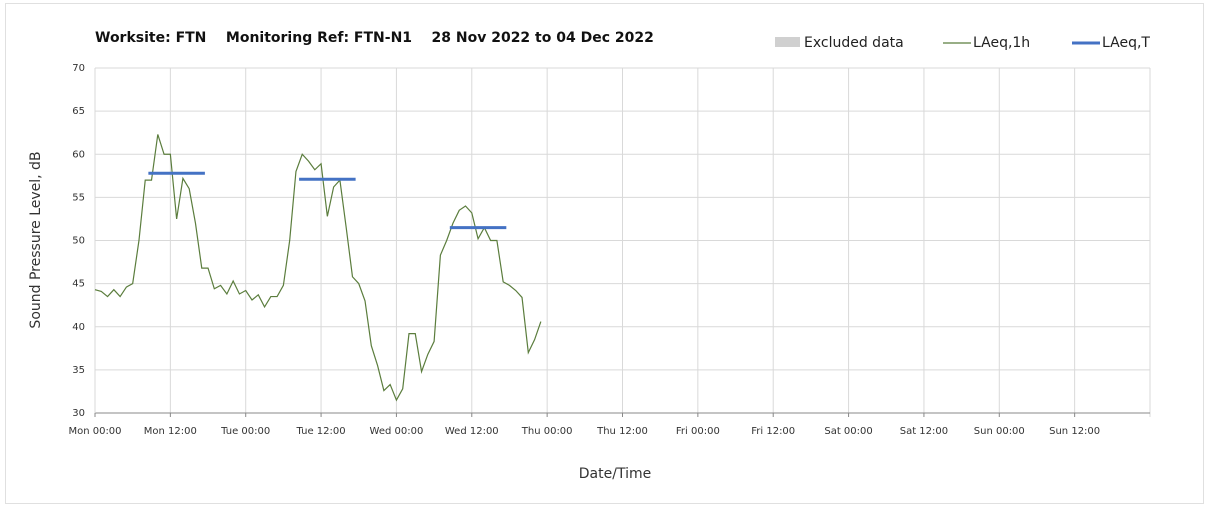 The height and width of the screenshot is (508, 1208). I want to click on x-tick-label: Tue 00:00, so click(245, 431).